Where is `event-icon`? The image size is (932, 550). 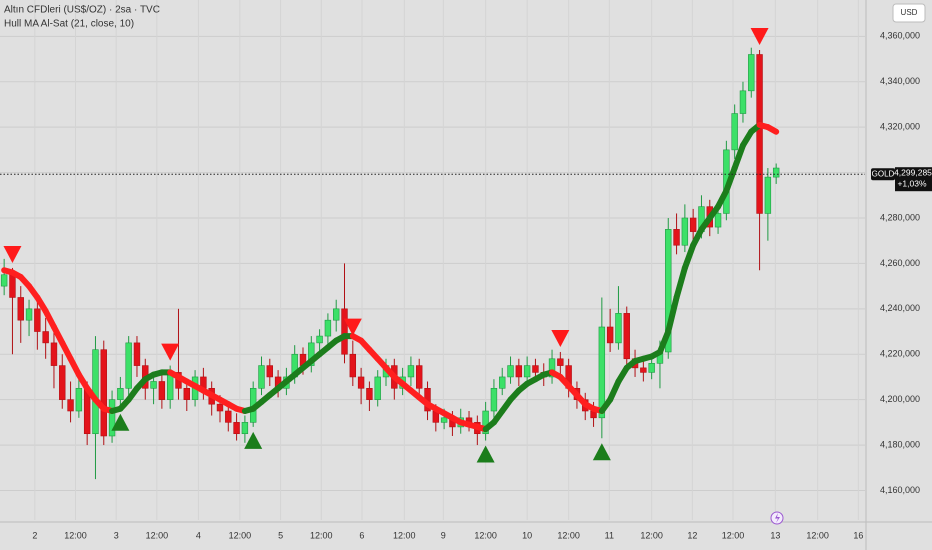 event-icon is located at coordinates (777, 518).